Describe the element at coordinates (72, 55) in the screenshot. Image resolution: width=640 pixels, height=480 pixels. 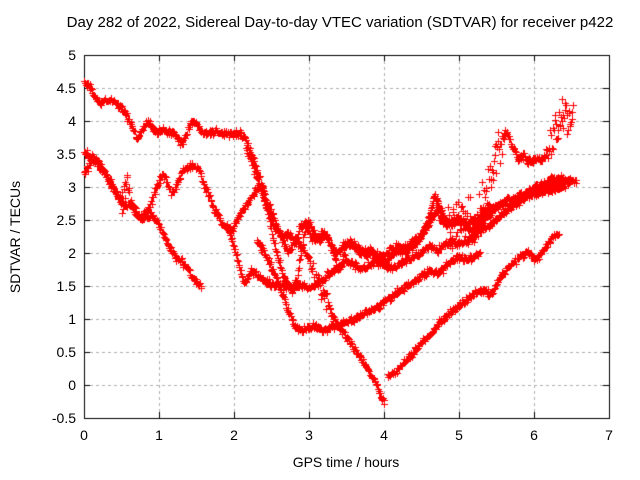
I see `y-tick-label: 5` at that location.